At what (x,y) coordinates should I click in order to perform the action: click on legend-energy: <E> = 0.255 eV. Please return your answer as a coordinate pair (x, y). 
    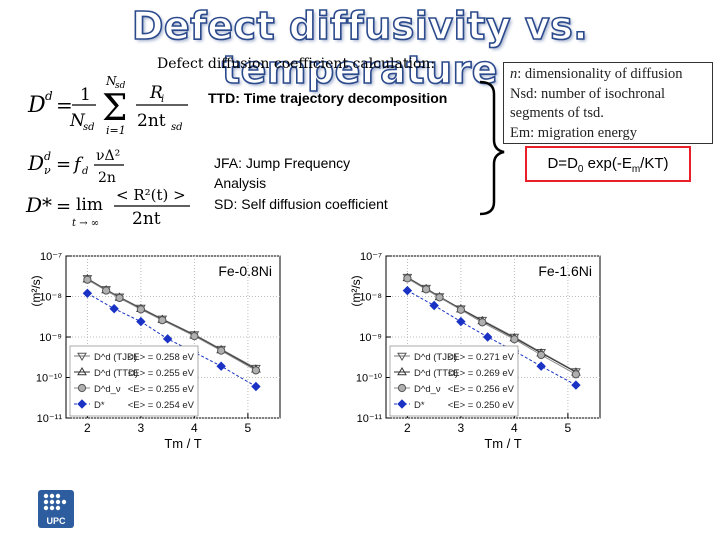
    Looking at the image, I should click on (161, 389).